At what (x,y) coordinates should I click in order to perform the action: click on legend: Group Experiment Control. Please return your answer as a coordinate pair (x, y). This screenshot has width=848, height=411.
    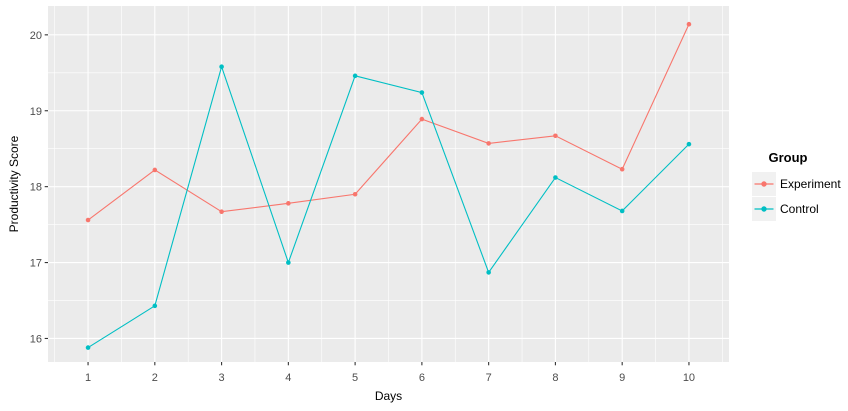
    Looking at the image, I should click on (800, 186).